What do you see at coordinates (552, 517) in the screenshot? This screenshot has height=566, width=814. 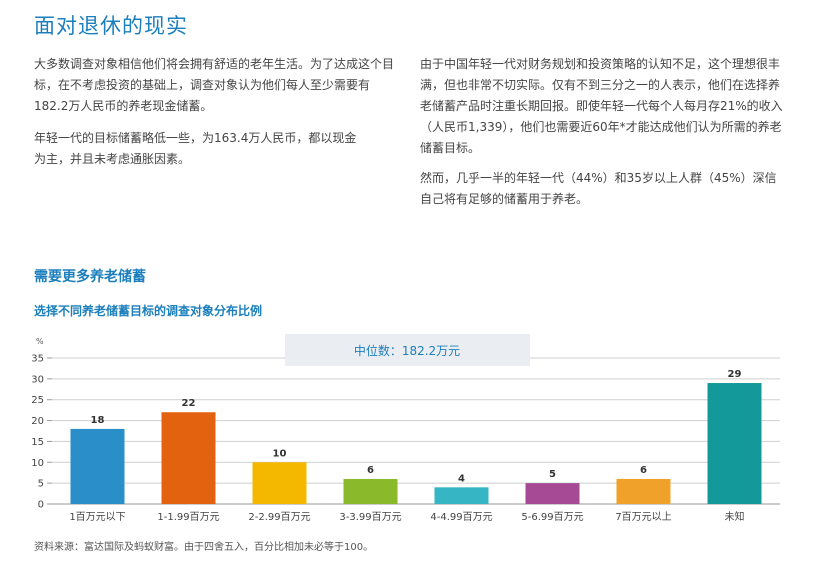 I see `x-tick-label: 5-6.99百万元` at bounding box center [552, 517].